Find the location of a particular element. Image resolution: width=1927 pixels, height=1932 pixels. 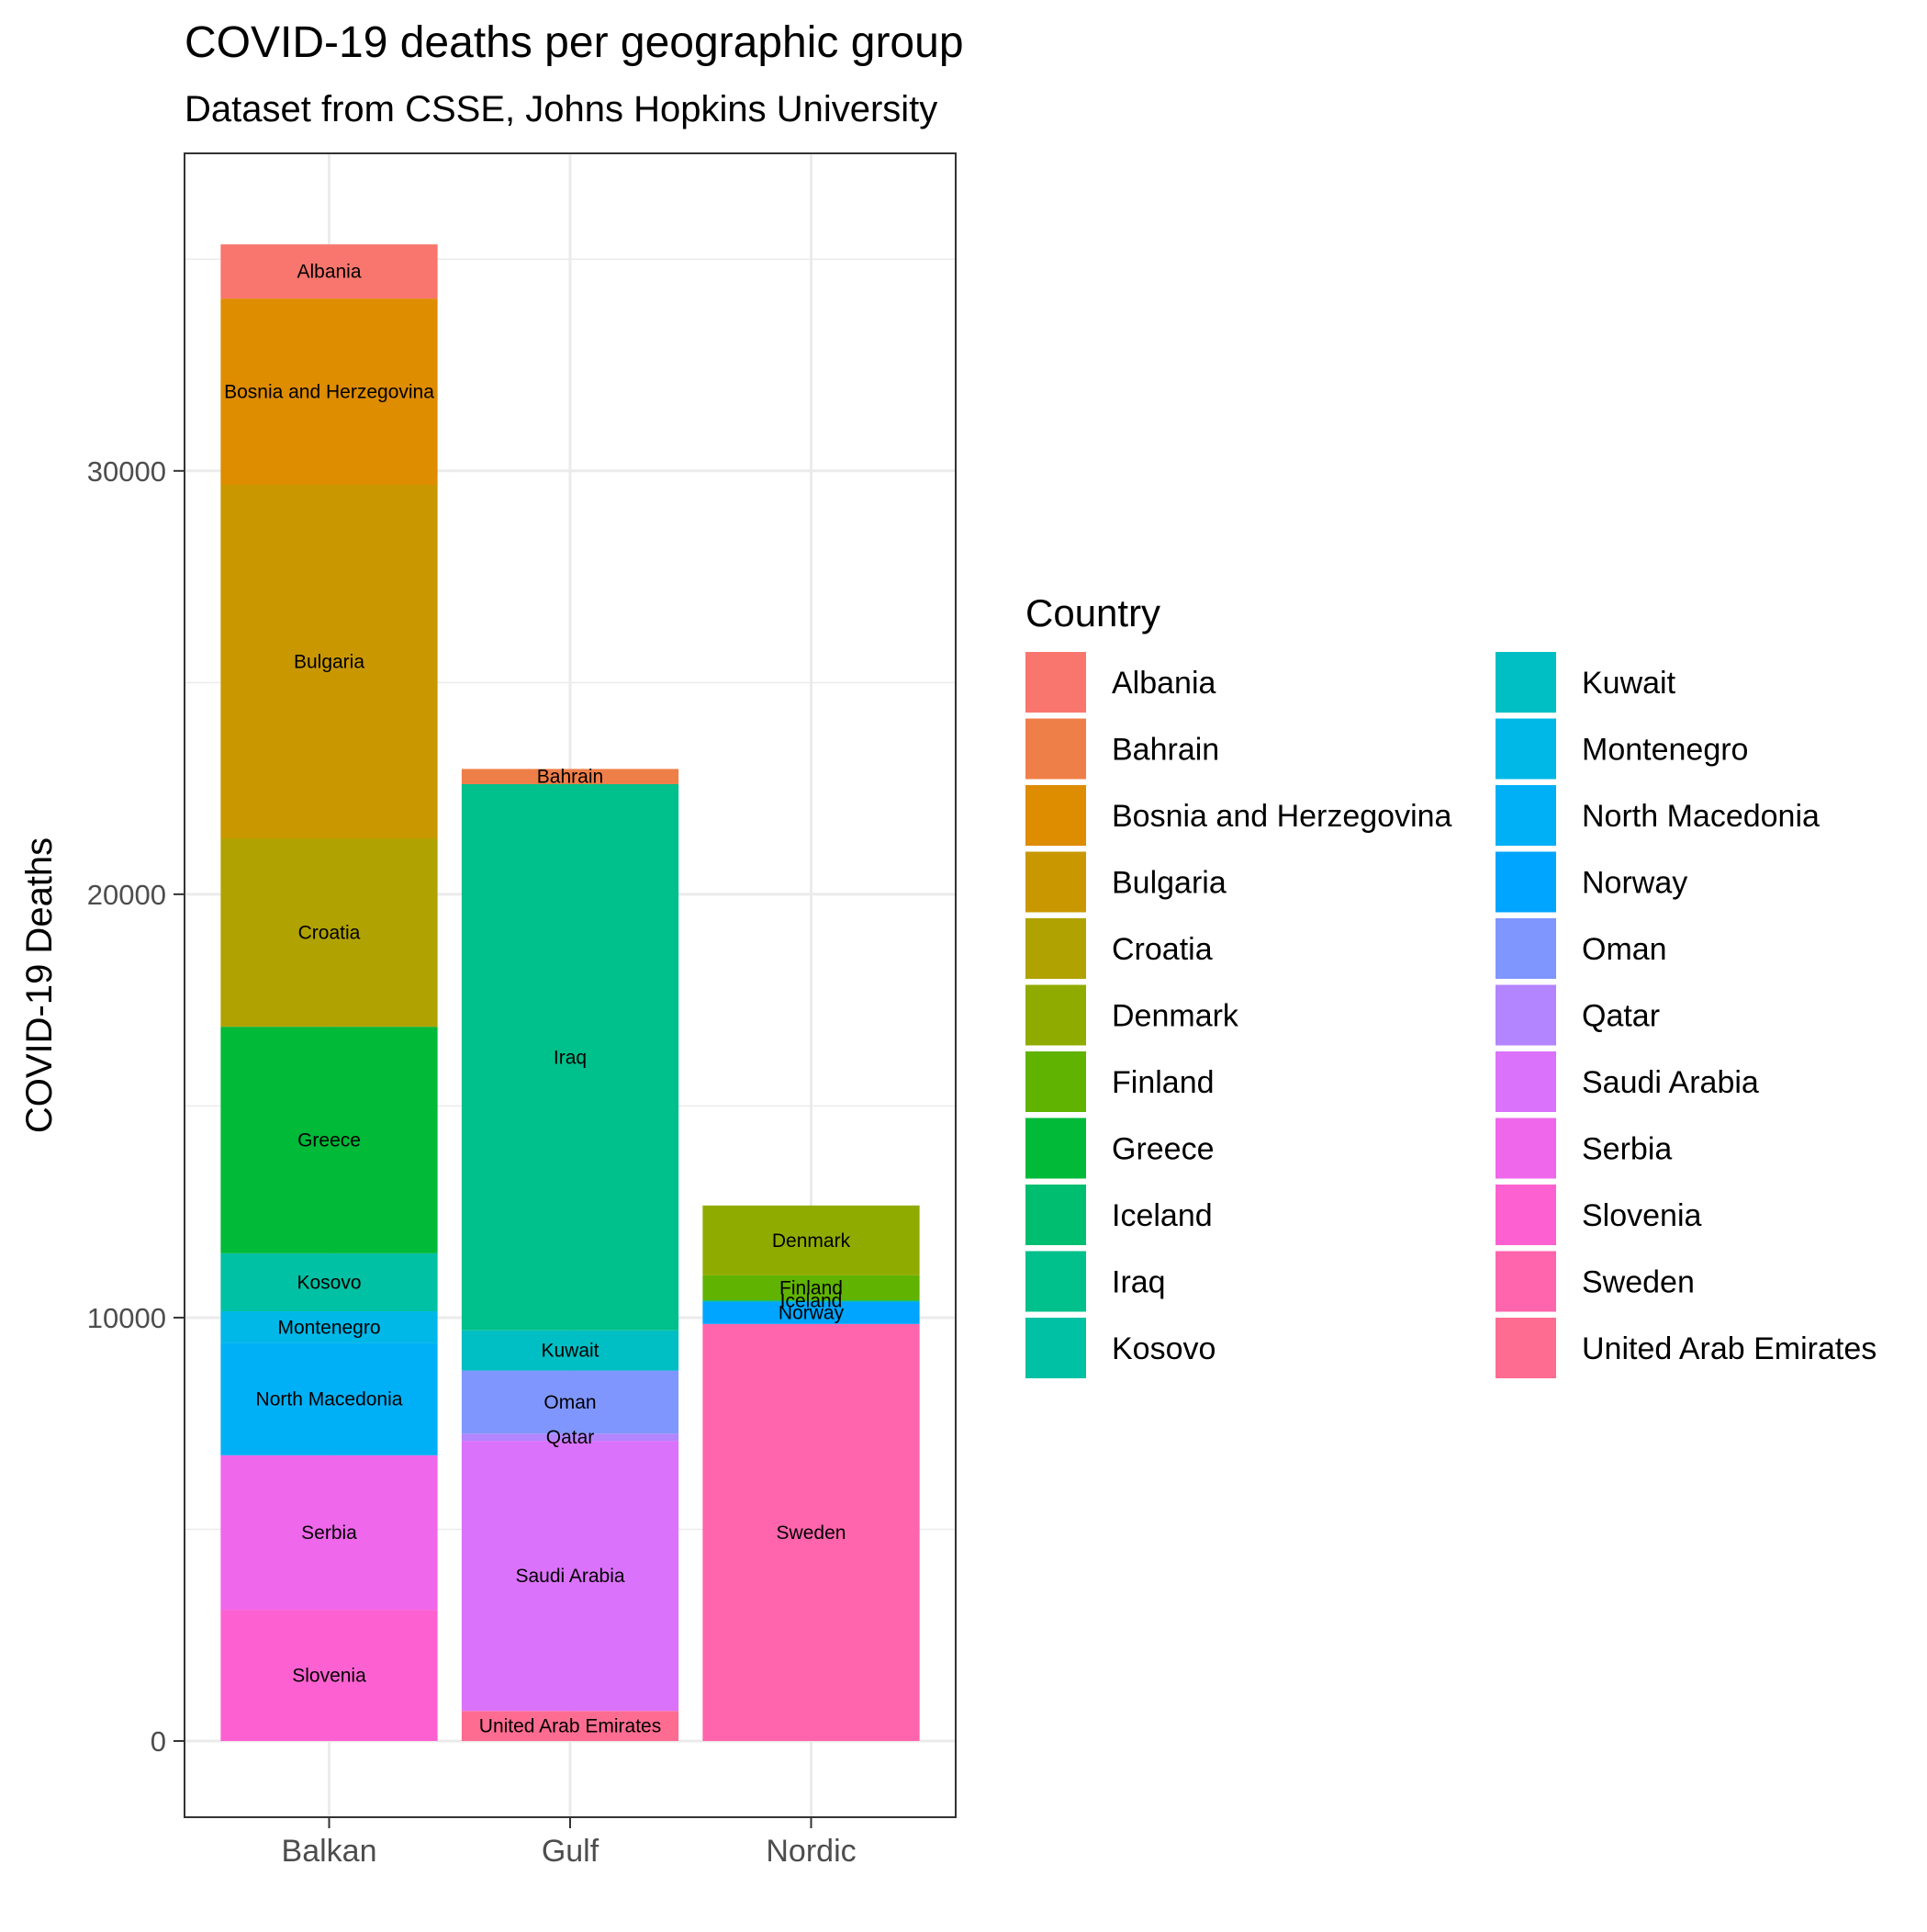

bar-segment-balkan-slovenia is located at coordinates (329, 1676).